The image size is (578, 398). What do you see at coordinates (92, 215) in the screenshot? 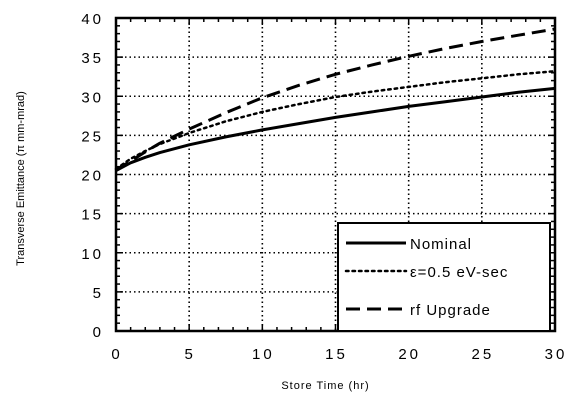
I see `y-tick-label: 15` at bounding box center [92, 215].